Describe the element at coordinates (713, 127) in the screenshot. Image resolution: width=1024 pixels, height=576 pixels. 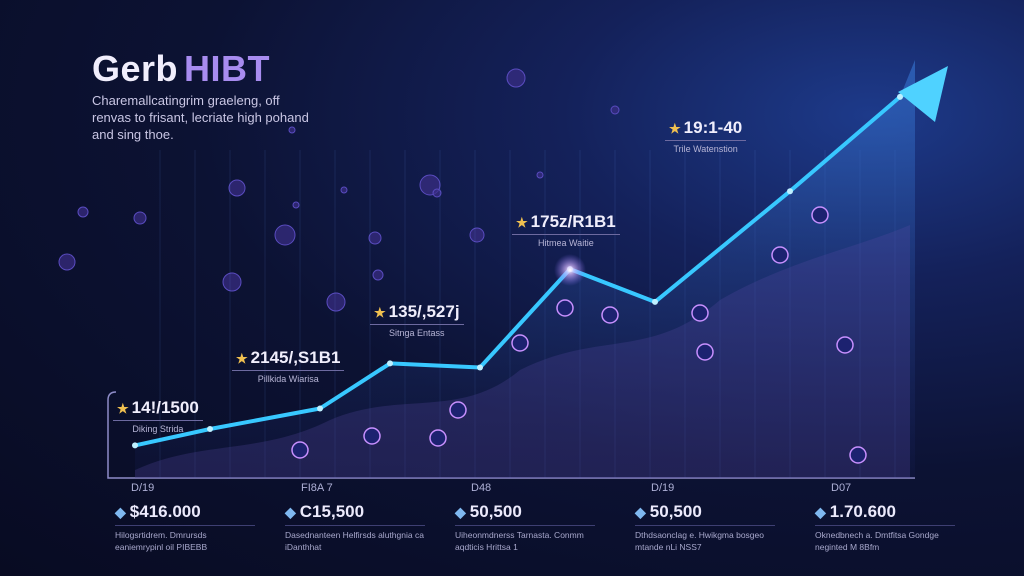
I see `annotation-value-text: 19:1-40` at that location.